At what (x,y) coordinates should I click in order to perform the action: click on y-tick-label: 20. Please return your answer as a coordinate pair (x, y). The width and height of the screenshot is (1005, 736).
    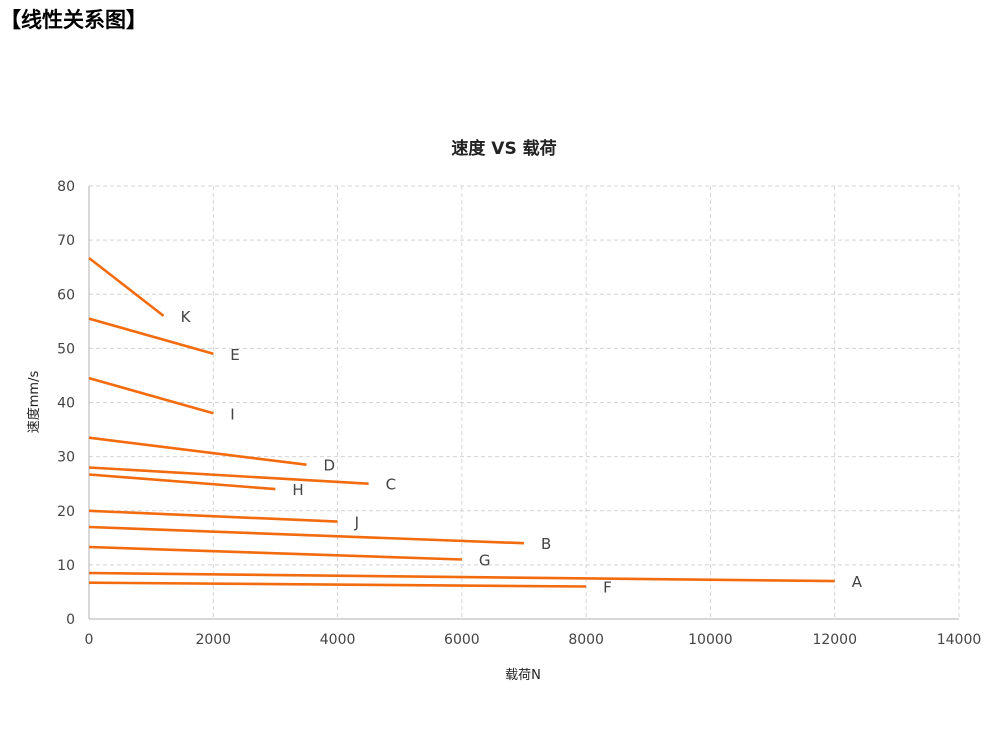
    Looking at the image, I should click on (66, 512).